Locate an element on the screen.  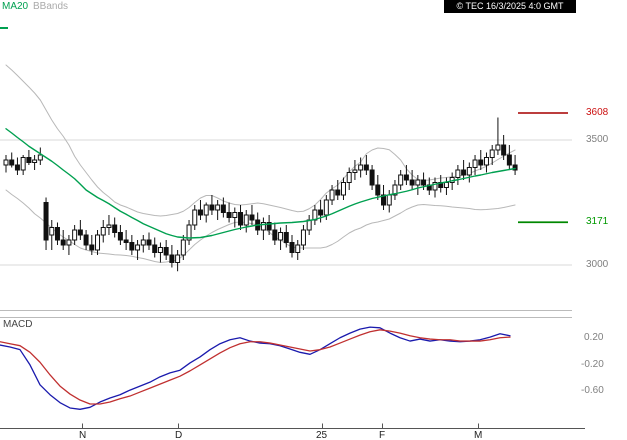
price-axis-label-resistance: 3608 is located at coordinates (597, 112).